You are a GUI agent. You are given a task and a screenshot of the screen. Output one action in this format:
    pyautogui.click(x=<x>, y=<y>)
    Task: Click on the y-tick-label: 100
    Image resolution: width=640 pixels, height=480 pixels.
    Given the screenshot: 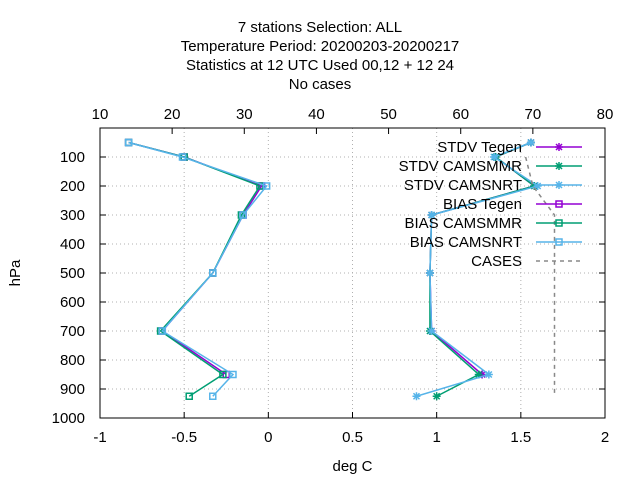 What is the action you would take?
    pyautogui.click(x=72, y=157)
    